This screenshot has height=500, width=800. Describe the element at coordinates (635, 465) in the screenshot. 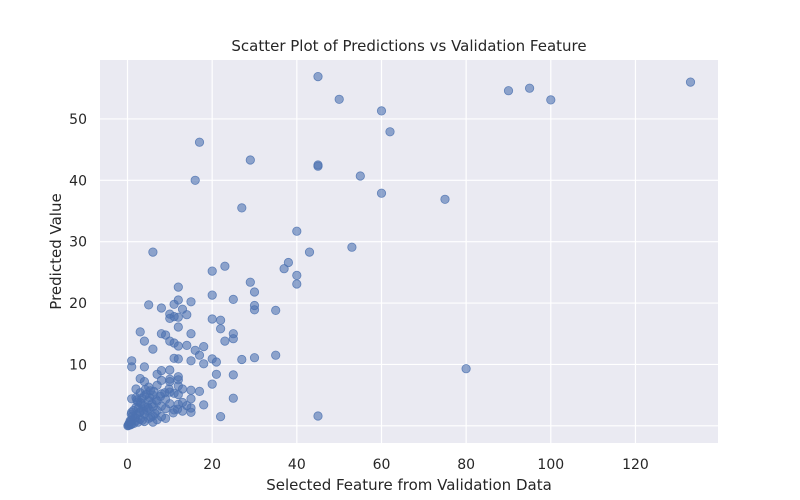

I see `x-tick-label: 120` at that location.